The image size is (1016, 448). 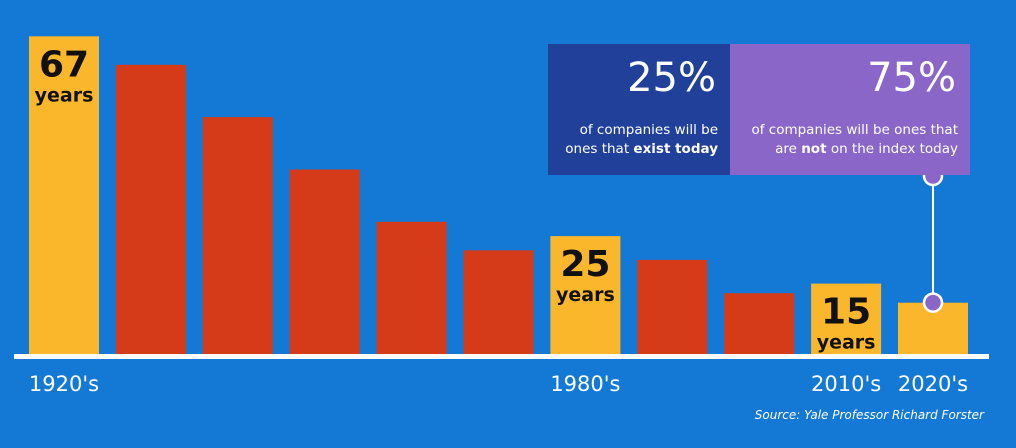 What do you see at coordinates (788, 149) in the screenshot?
I see `callout-right-line2-prefix: are` at bounding box center [788, 149].